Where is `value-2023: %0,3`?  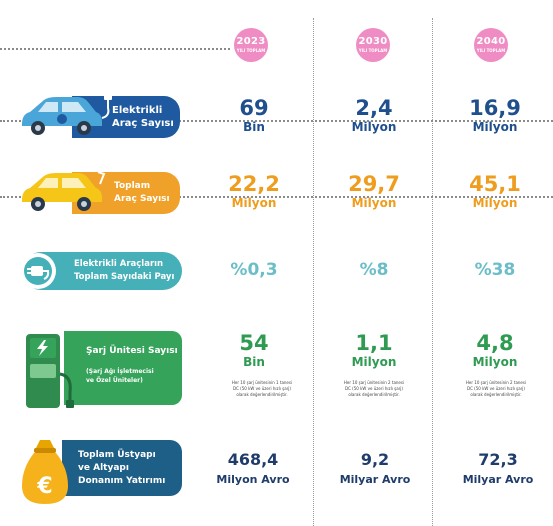 value-2023: %0,3 is located at coordinates (254, 270).